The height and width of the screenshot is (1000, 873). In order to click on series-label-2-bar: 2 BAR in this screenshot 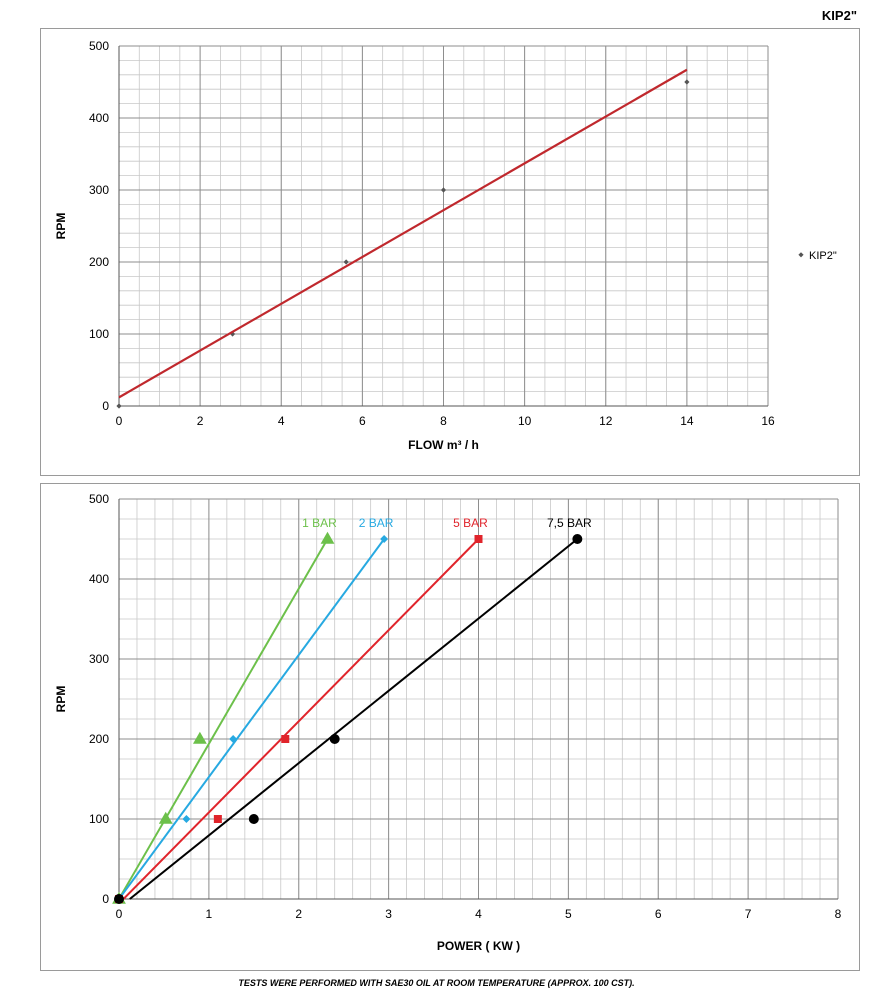, I will do `click(376, 523)`.